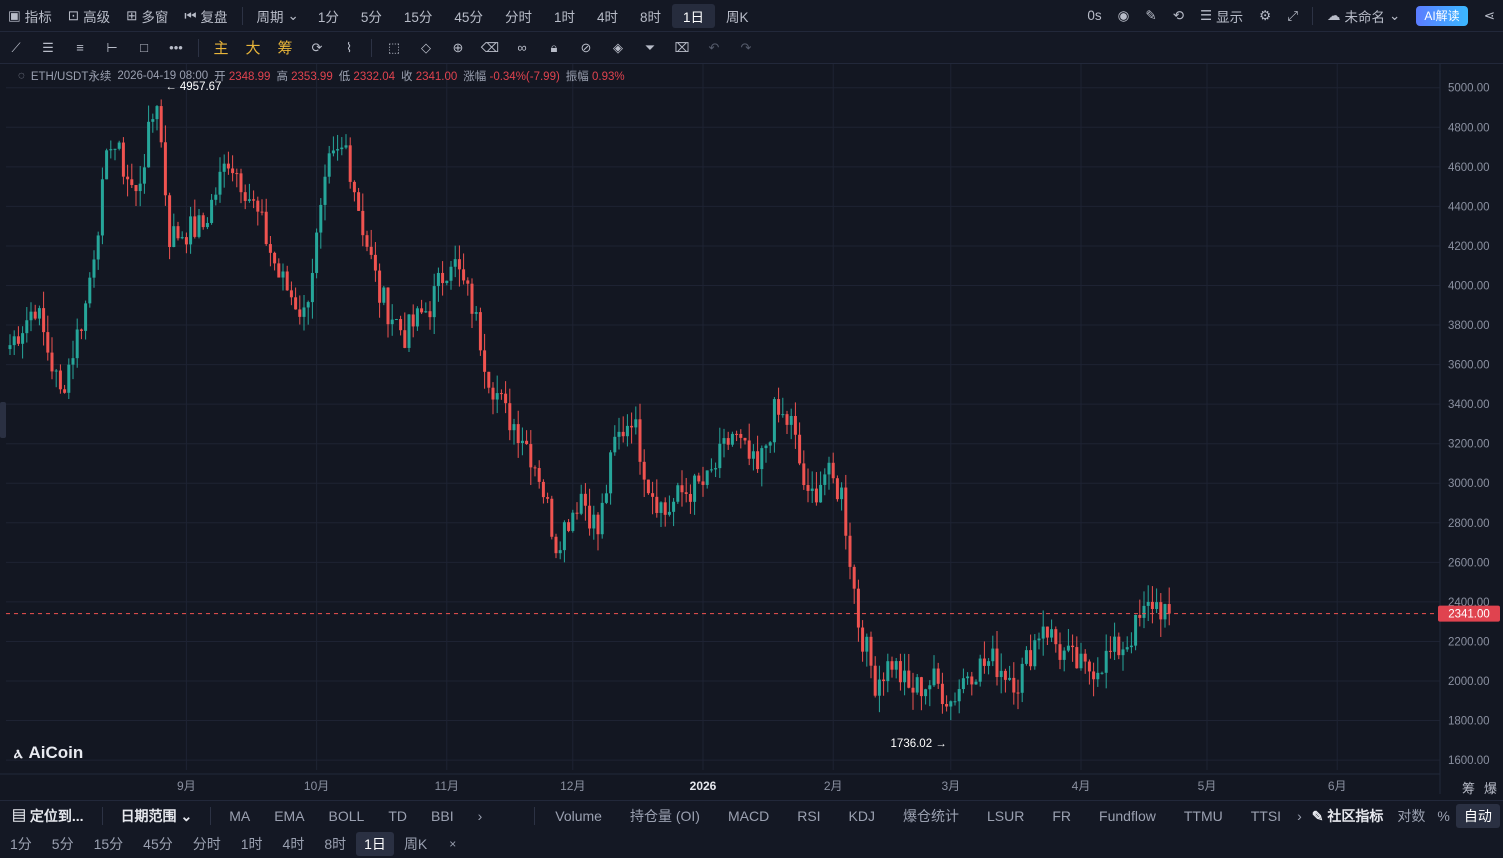 The image size is (1503, 858). What do you see at coordinates (206, 844) in the screenshot?
I see `bottom-period-4: 分时` at bounding box center [206, 844].